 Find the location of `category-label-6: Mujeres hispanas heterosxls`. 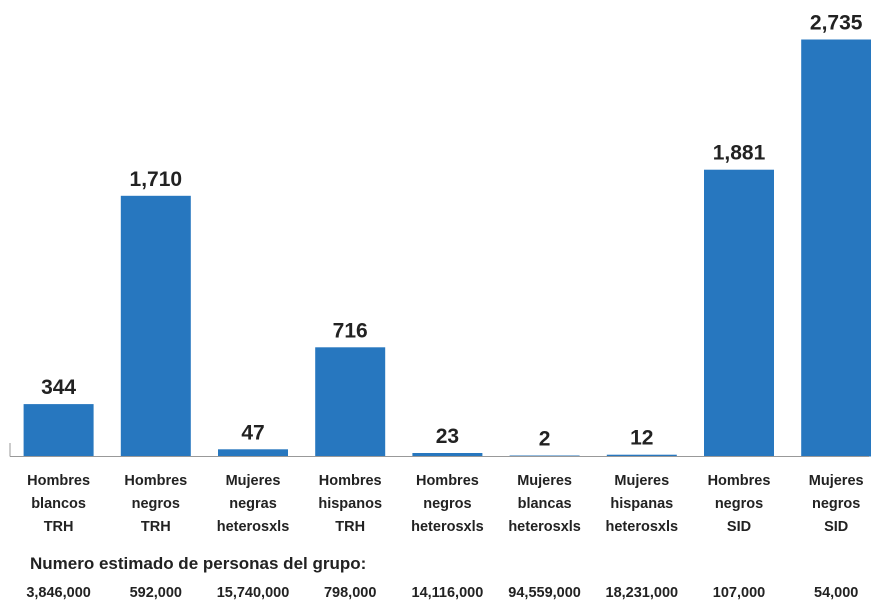

category-label-6: Mujeres hispanas heterosxls is located at coordinates (642, 504).